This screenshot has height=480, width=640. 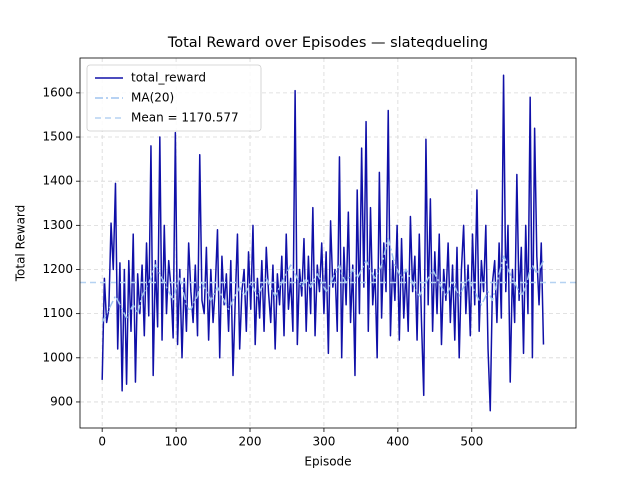 What do you see at coordinates (168, 78) in the screenshot?
I see `legend-label: total_reward` at bounding box center [168, 78].